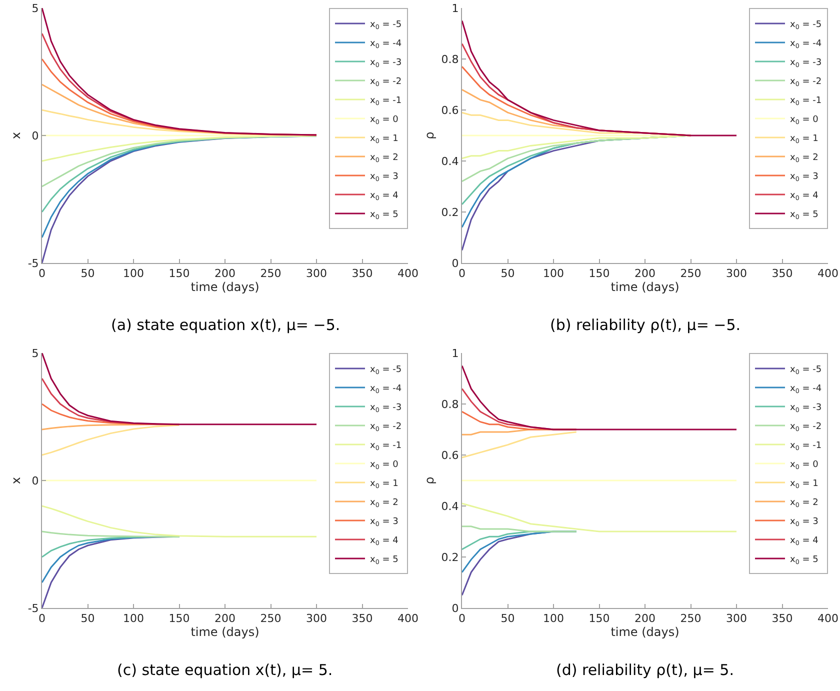 This screenshot has height=691, width=840. Describe the element at coordinates (225, 325) in the screenshot. I see `text: (a) state equation x(t), μ= −5.` at that location.